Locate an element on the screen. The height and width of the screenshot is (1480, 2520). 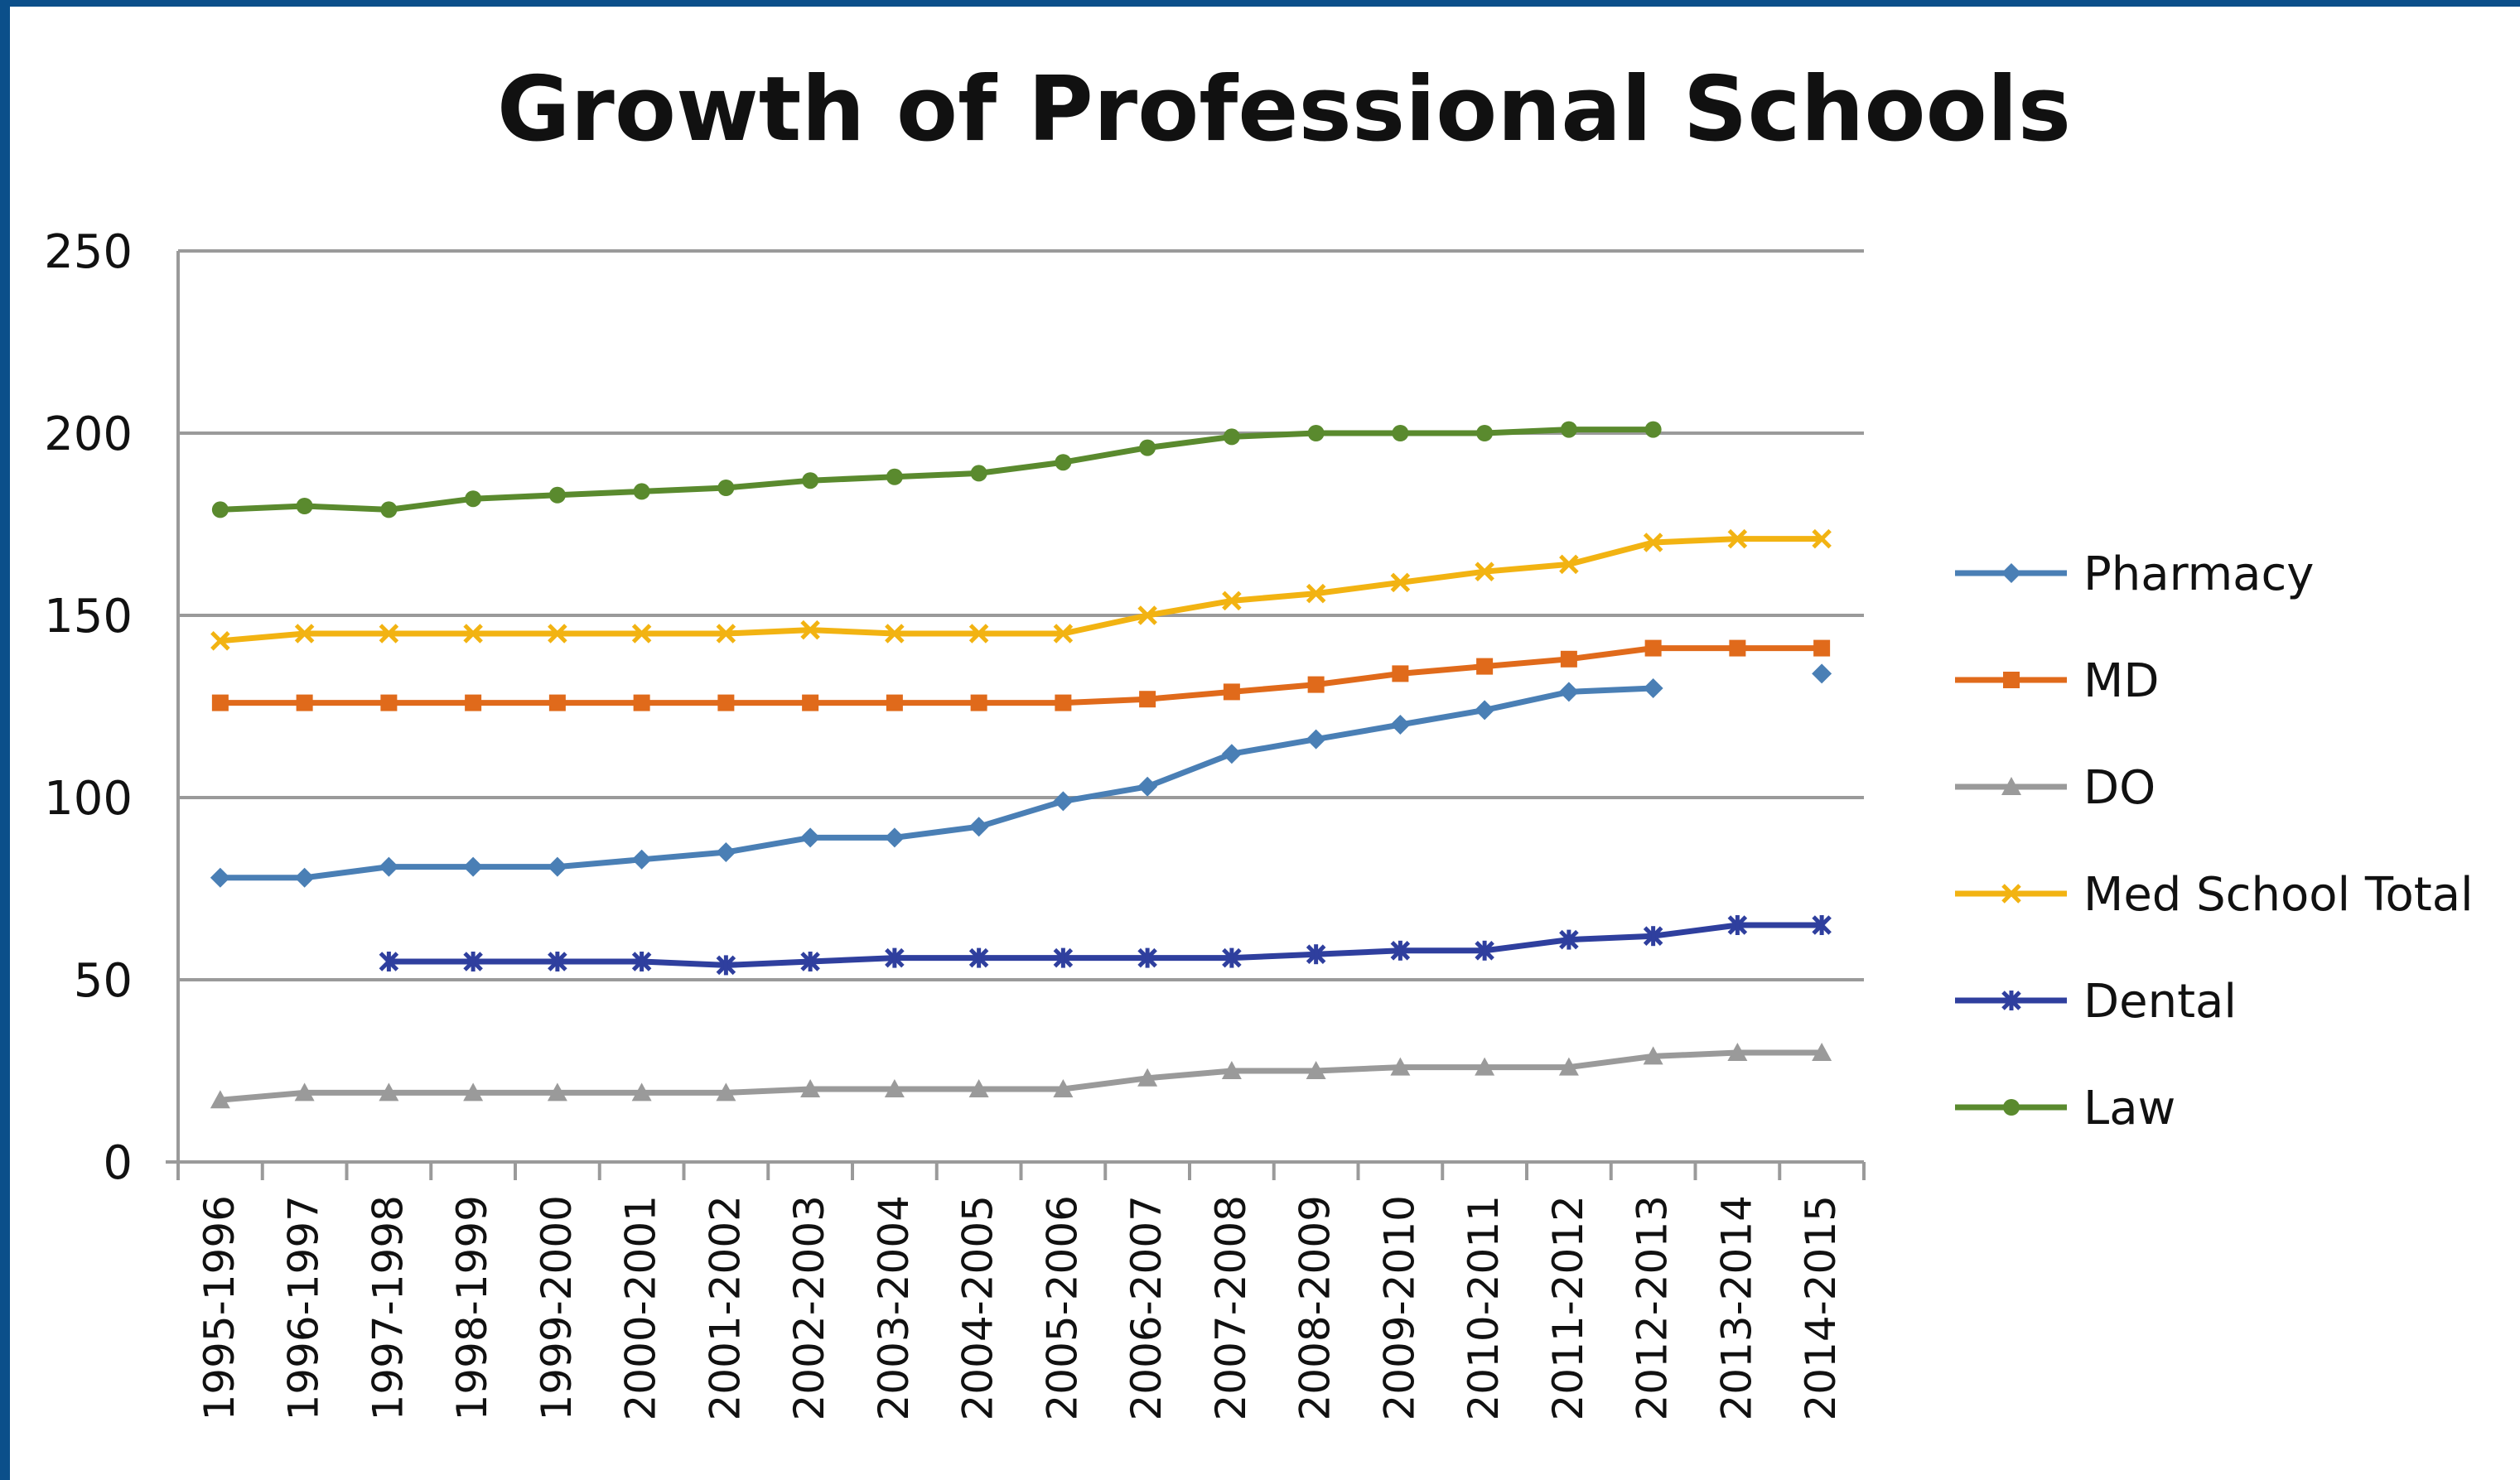
frame-border-top is located at coordinates (1260, 3).